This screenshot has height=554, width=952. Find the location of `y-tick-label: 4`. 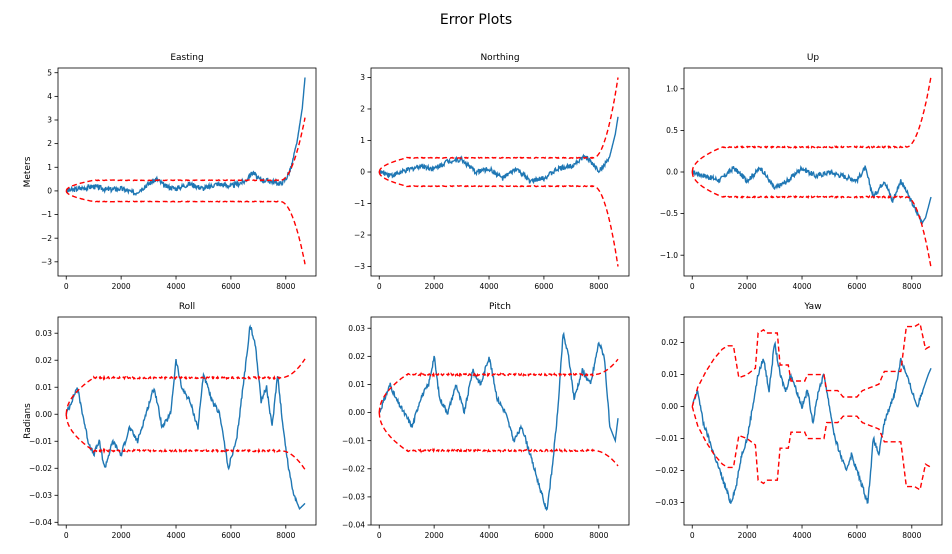

y-tick-label: 4 is located at coordinates (49, 96).